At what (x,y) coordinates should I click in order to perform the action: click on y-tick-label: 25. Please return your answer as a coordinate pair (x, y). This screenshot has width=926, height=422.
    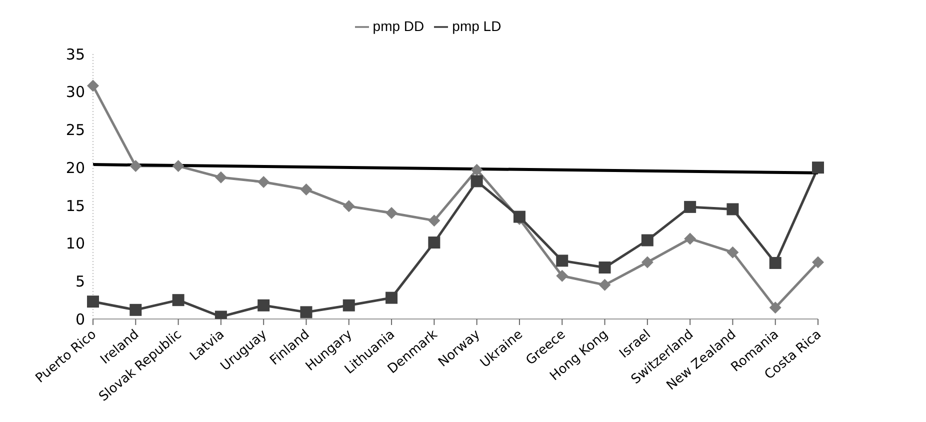
    Looking at the image, I should click on (75, 130).